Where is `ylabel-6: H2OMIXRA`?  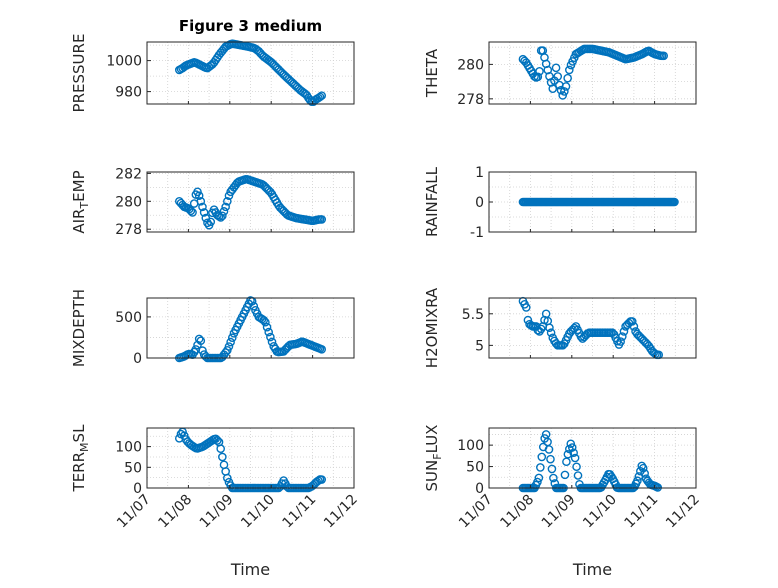 ylabel-6: H2OMIXRA is located at coordinates (432, 327).